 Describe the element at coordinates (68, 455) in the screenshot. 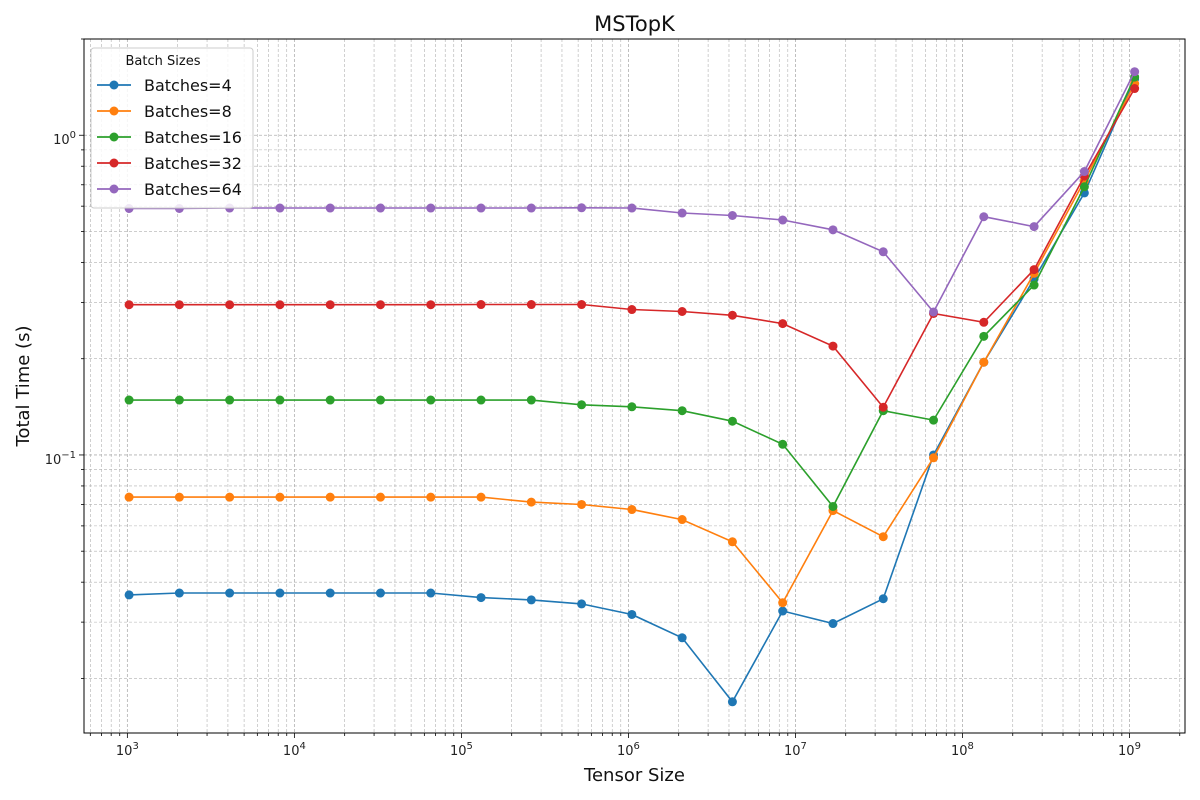

I see `tick-label-exponent: −1` at that location.